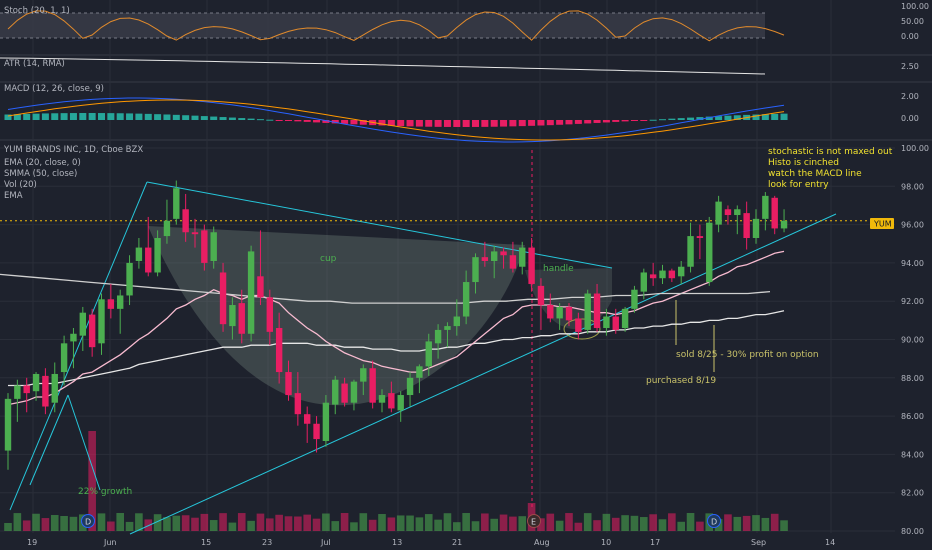 Image resolution: width=932 pixels, height=550 pixels. Describe the element at coordinates (912, 301) in the screenshot. I see `price-tick-label: 92.00` at that location.